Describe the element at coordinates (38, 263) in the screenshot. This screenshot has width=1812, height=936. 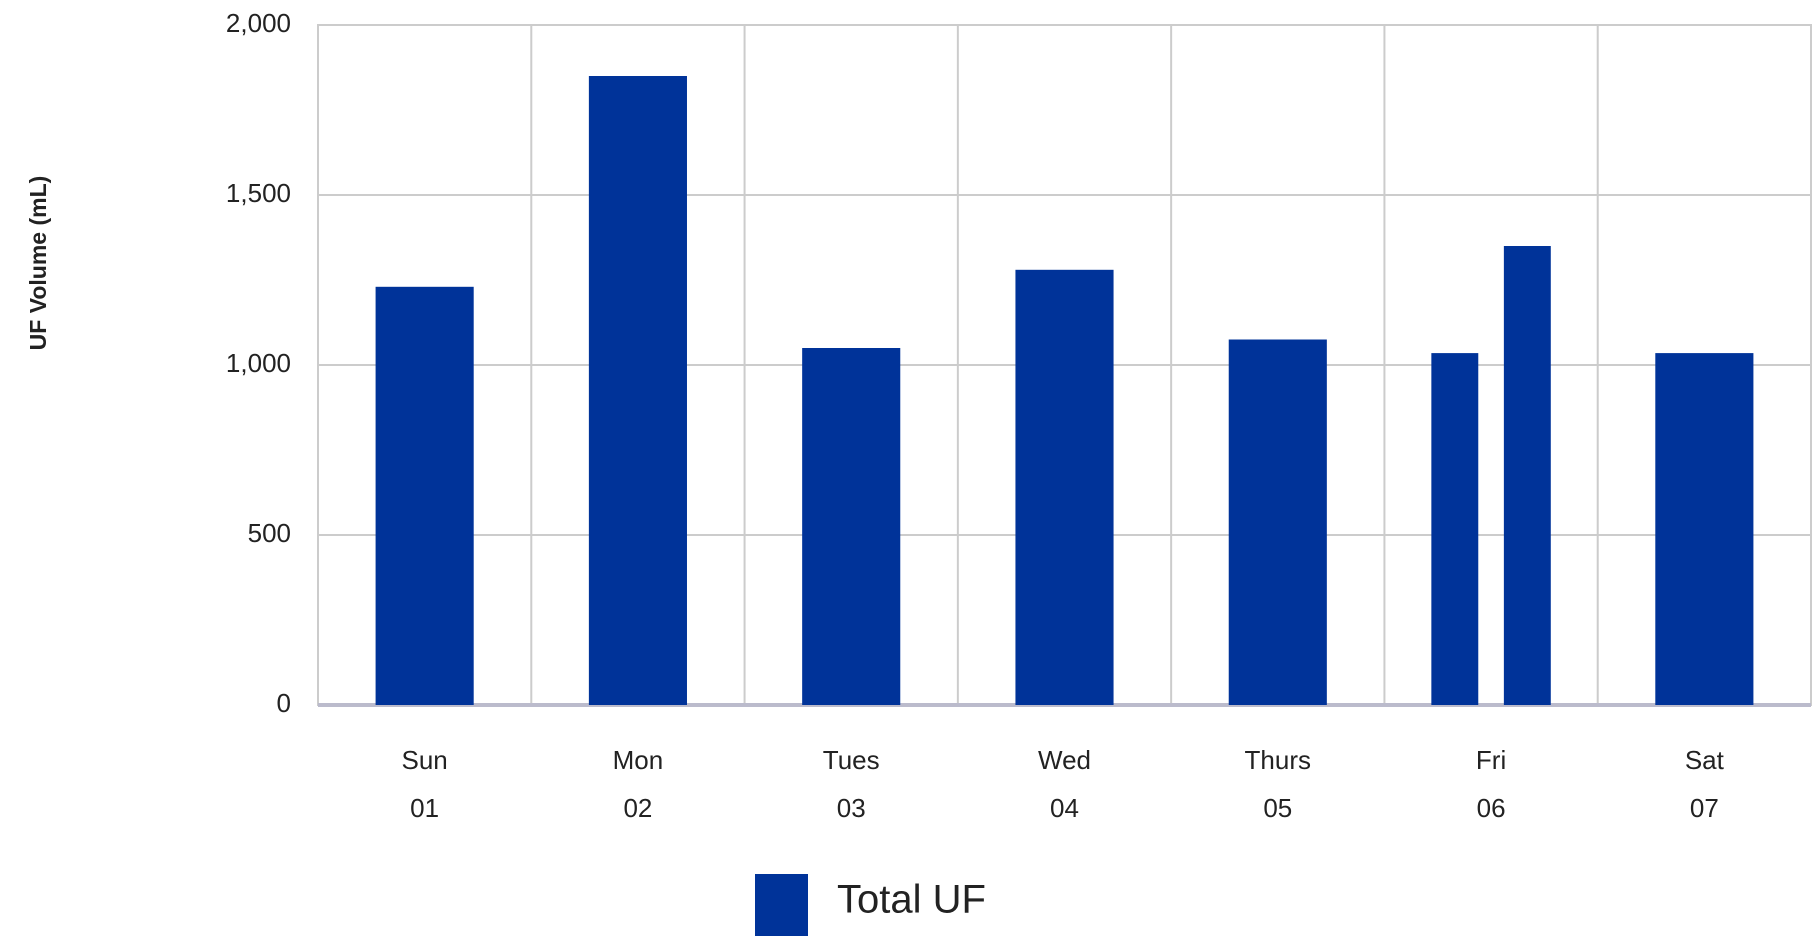
I see `y-axis-title: UF Volume (mL)` at that location.